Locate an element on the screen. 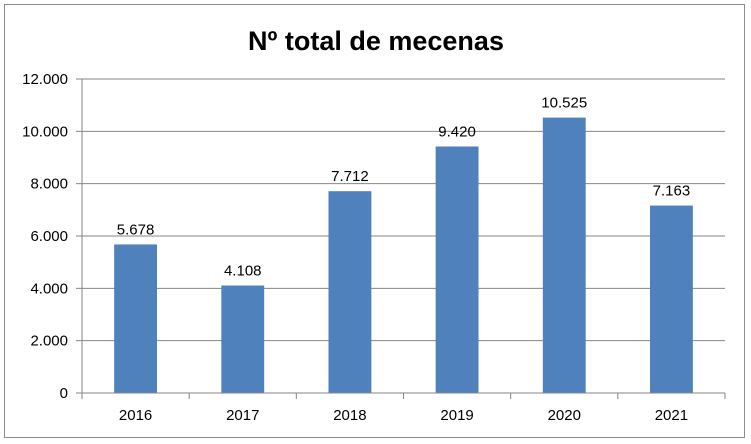  y-tick-label: 6.000 is located at coordinates (49, 236).